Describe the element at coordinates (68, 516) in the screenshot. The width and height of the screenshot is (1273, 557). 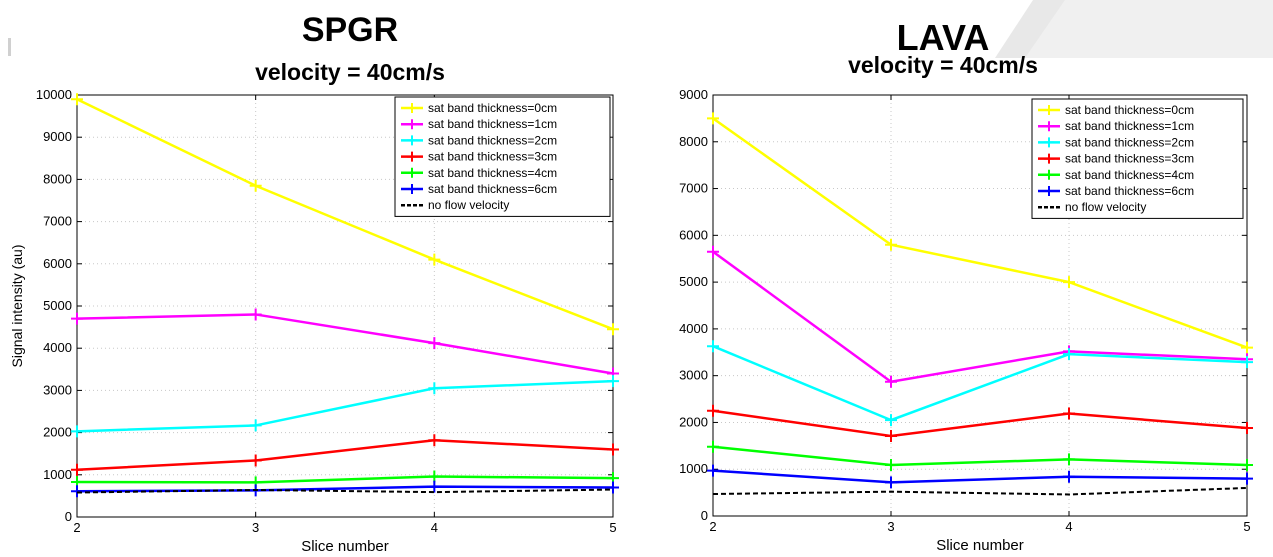
I see `spgr-y-tick-label: 0` at that location.